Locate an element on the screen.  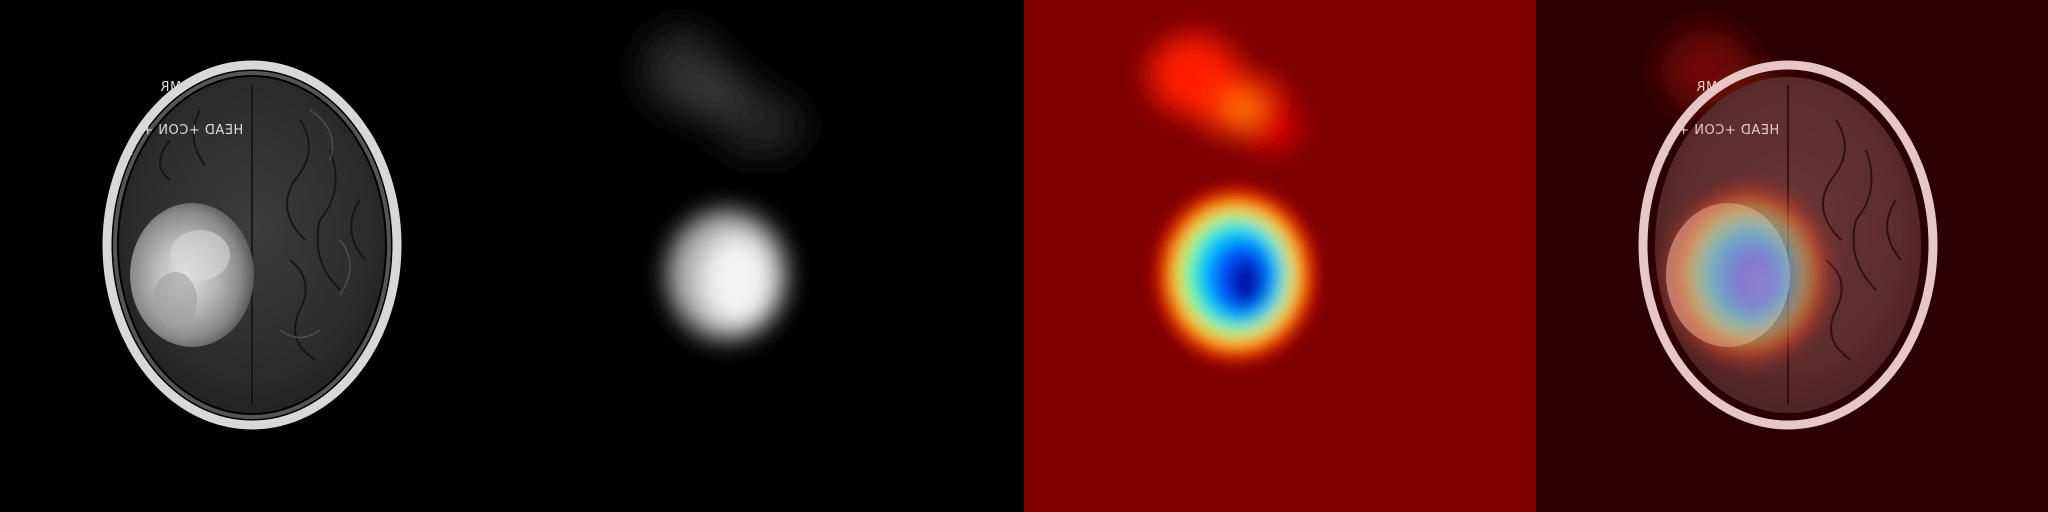
mri-label-marker: A is located at coordinates (129, 153).